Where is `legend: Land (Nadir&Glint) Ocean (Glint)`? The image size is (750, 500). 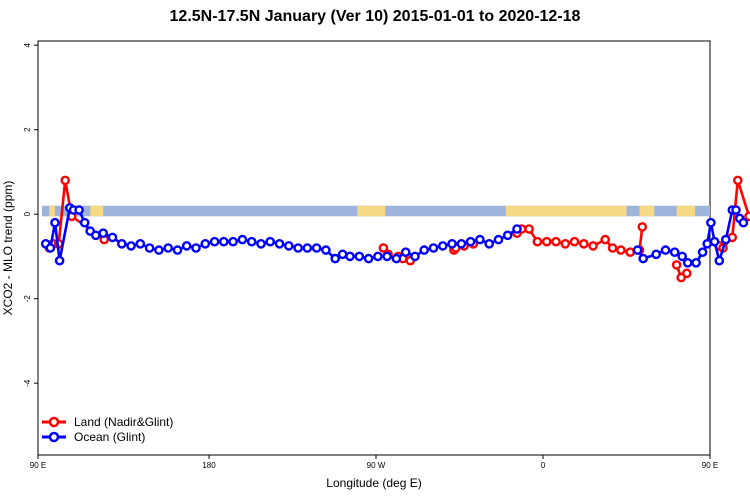
legend: Land (Nadir&Glint) Ocean (Glint) is located at coordinates (107, 429).